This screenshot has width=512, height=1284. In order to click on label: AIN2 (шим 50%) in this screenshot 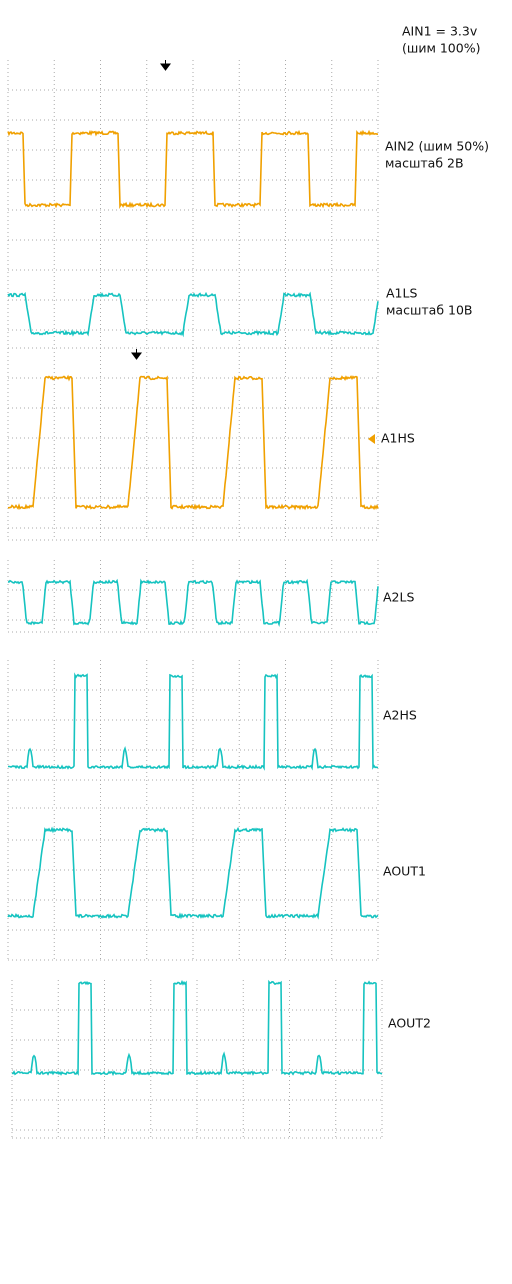, I will do `click(437, 146)`.